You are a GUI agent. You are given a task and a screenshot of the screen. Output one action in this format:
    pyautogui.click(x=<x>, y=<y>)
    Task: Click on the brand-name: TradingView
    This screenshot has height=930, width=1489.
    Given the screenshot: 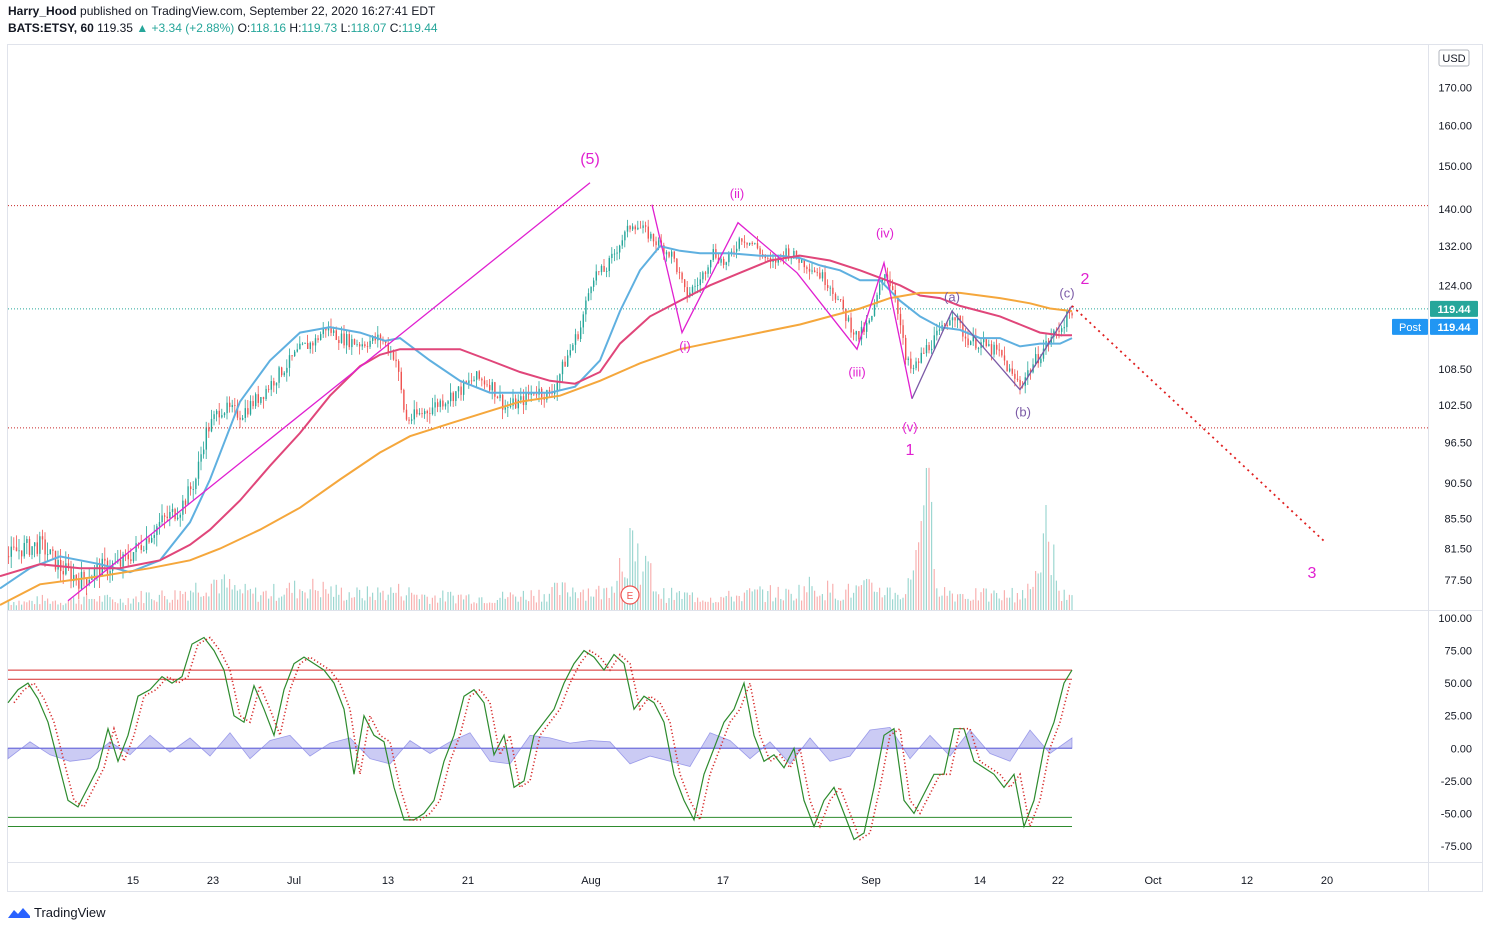 What is the action you would take?
    pyautogui.click(x=70, y=912)
    